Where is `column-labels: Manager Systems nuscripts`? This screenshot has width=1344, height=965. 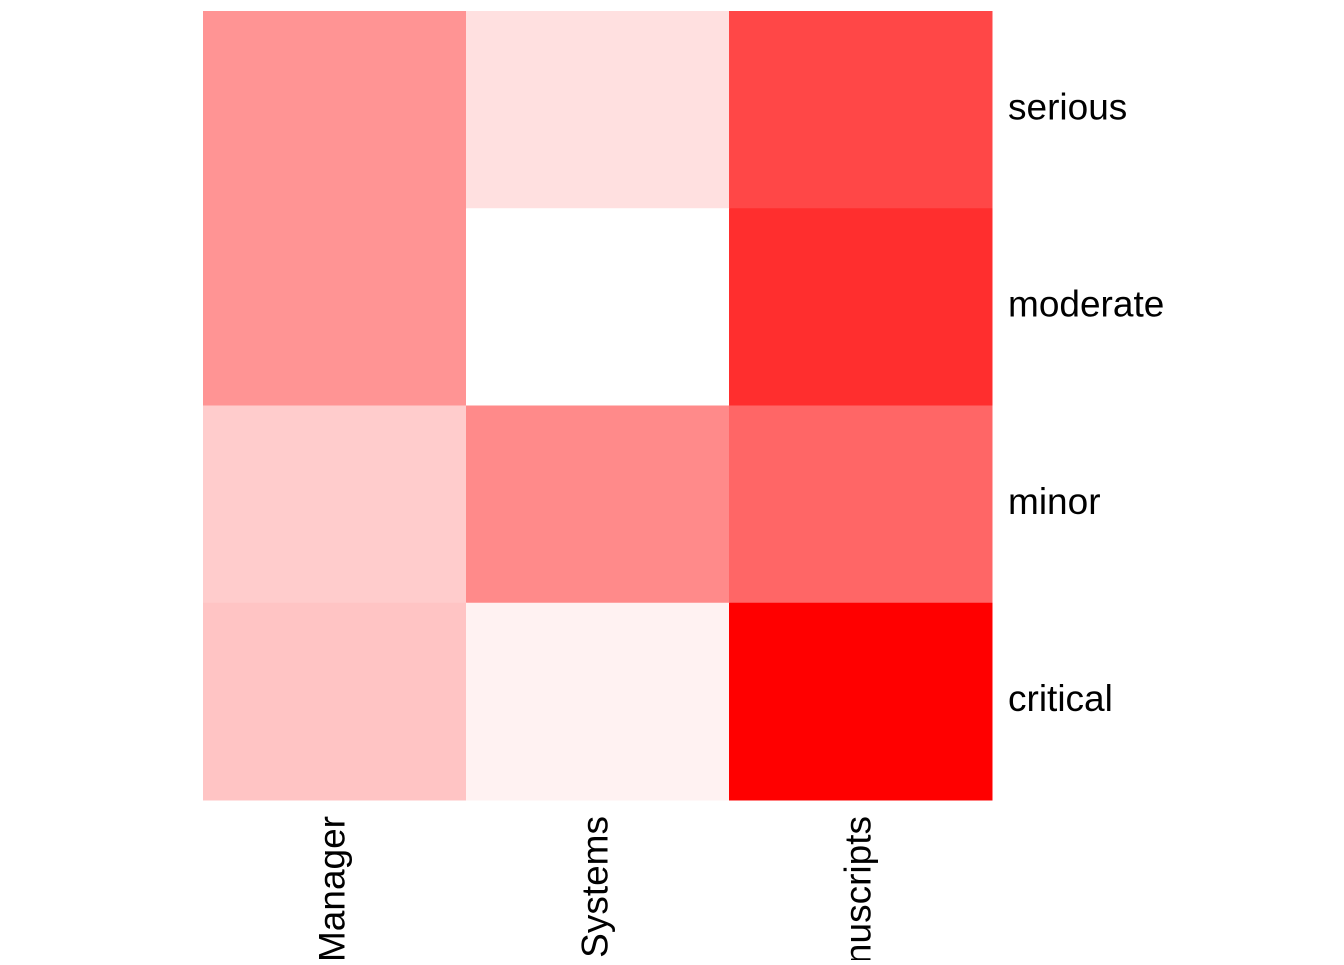
column-labels: Manager Systems nuscripts is located at coordinates (594, 890).